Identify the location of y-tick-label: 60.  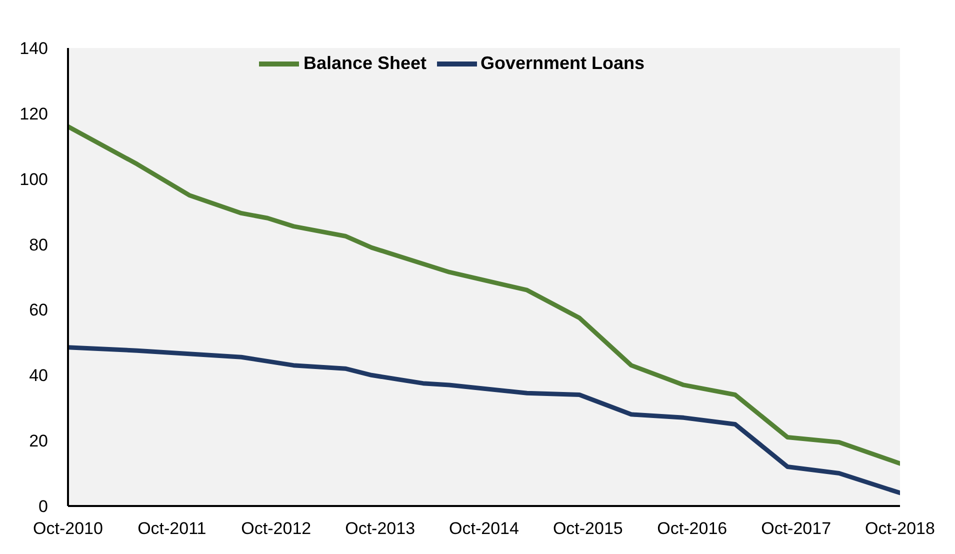
(38, 310).